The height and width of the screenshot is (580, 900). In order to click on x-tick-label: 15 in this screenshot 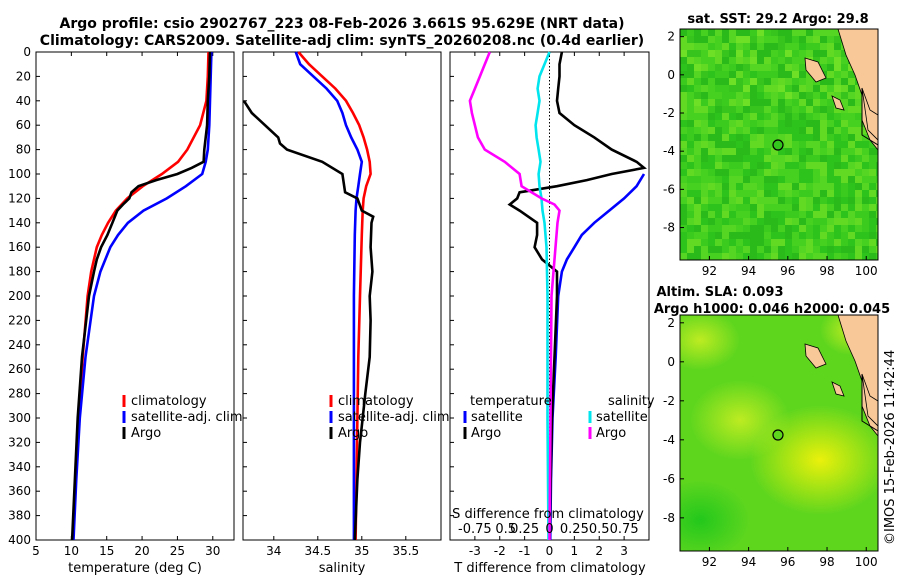, I will do `click(106, 551)`.